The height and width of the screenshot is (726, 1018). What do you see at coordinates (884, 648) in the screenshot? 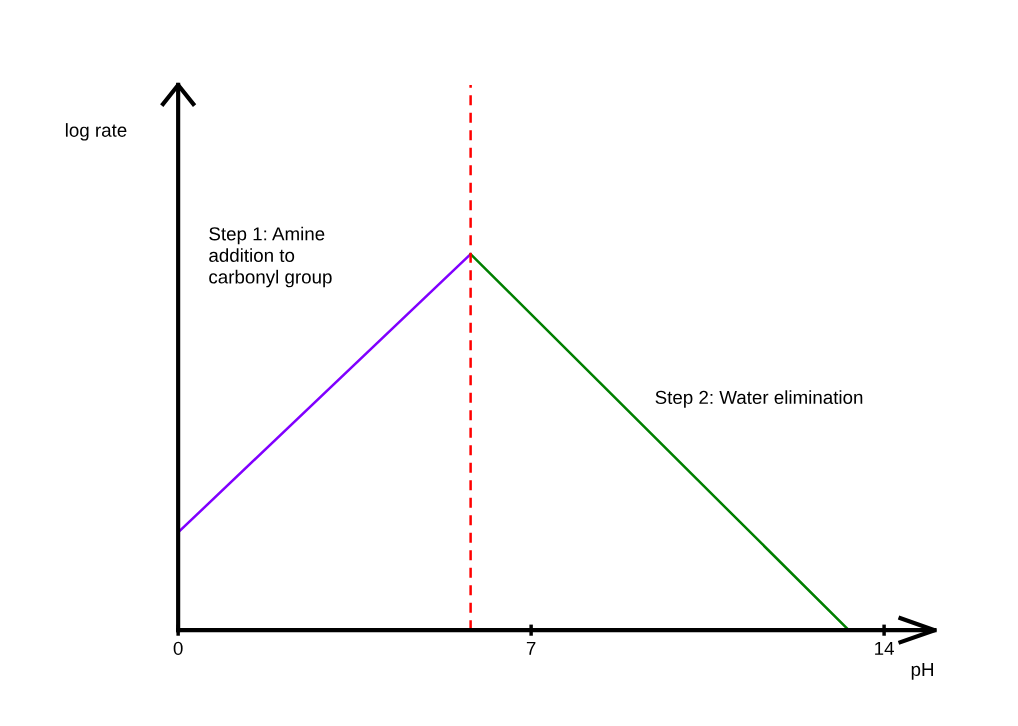
I see `x-tick-label: 14` at bounding box center [884, 648].